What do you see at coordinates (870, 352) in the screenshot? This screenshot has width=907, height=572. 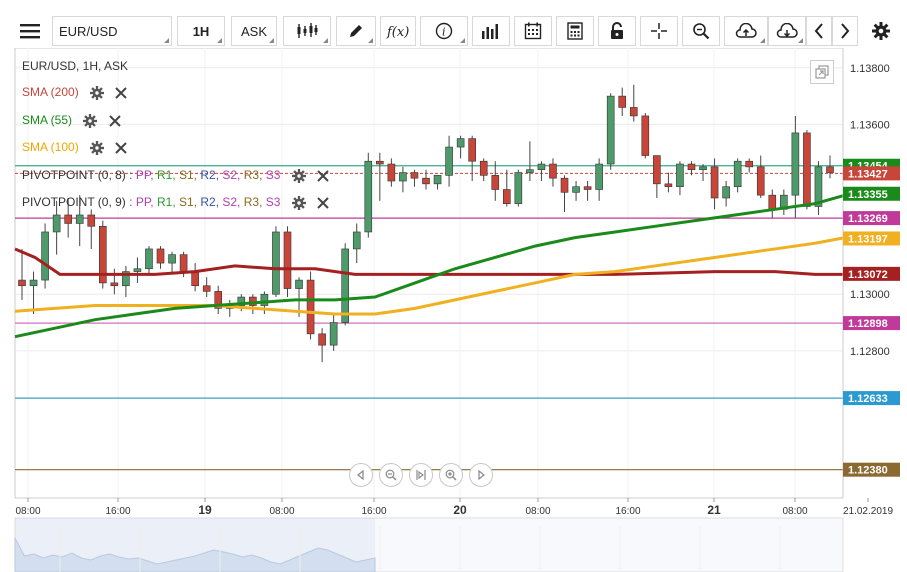 I see `y-tick-label: 1.12800` at bounding box center [870, 352].